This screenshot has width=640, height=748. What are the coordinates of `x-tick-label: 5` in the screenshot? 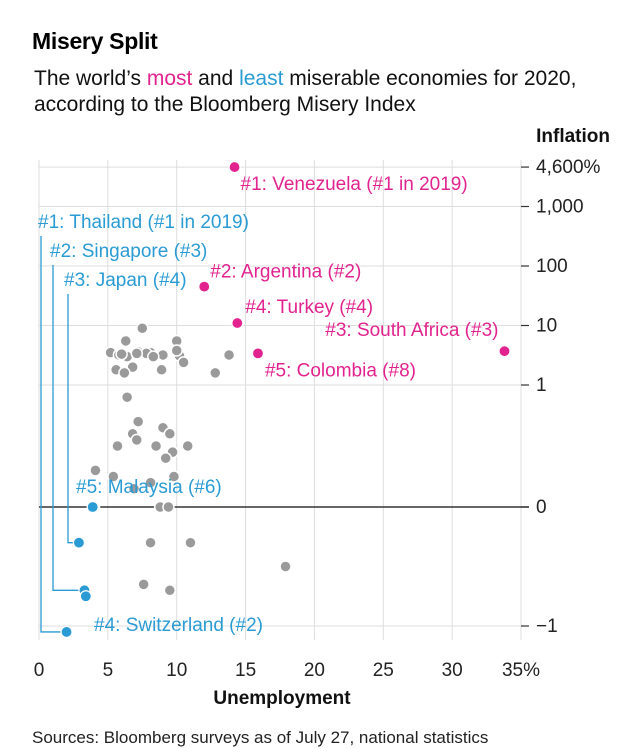 It's located at (108, 670).